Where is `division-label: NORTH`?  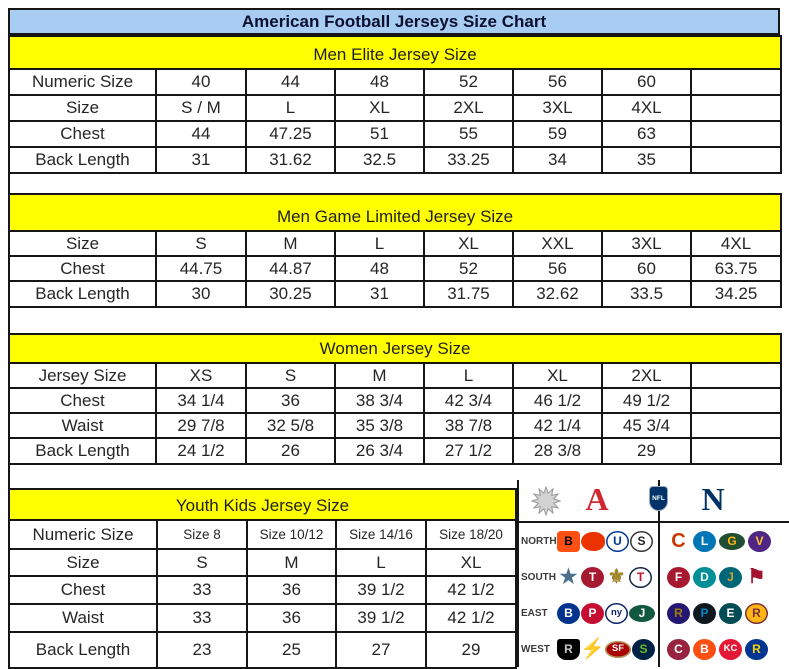
division-label: NORTH is located at coordinates (539, 541).